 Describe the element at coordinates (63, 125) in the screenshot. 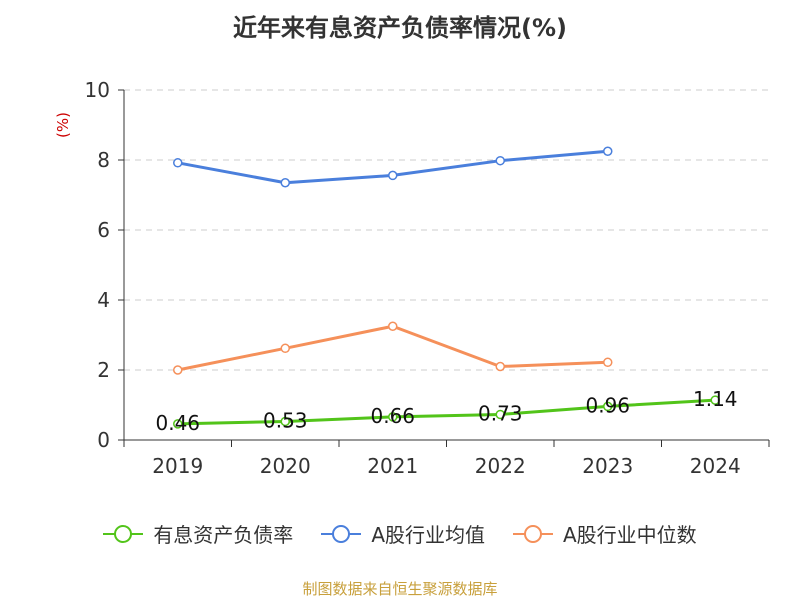

I see `y-axis-label: (%)` at that location.